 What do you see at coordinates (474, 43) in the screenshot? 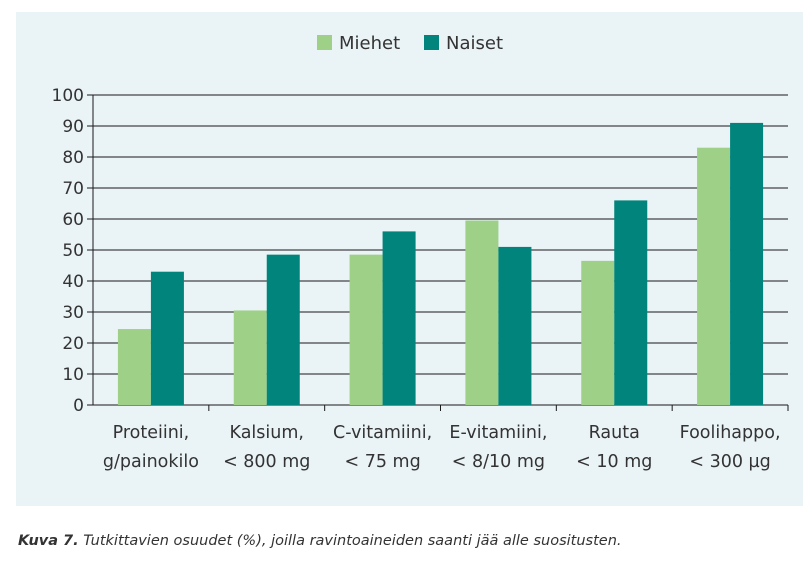
I see `legend-label-naiset: Naiset` at bounding box center [474, 43].